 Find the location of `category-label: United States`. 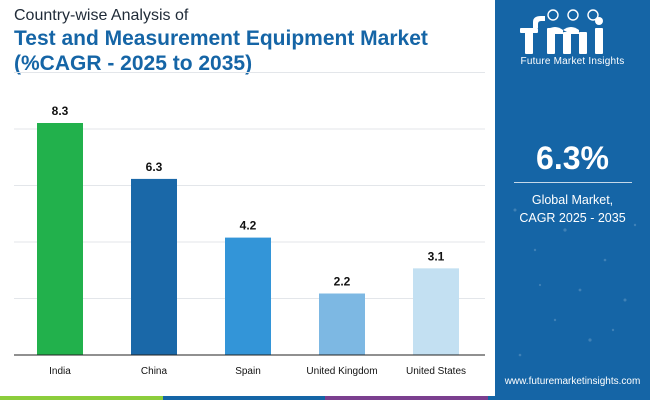

category-label: United States is located at coordinates (436, 371).